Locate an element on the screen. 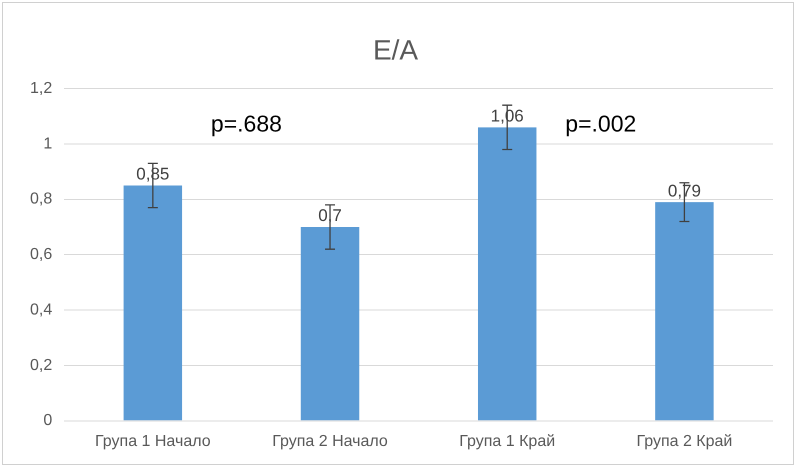 The image size is (796, 467). y-tick-label: 1,2 is located at coordinates (41, 89).